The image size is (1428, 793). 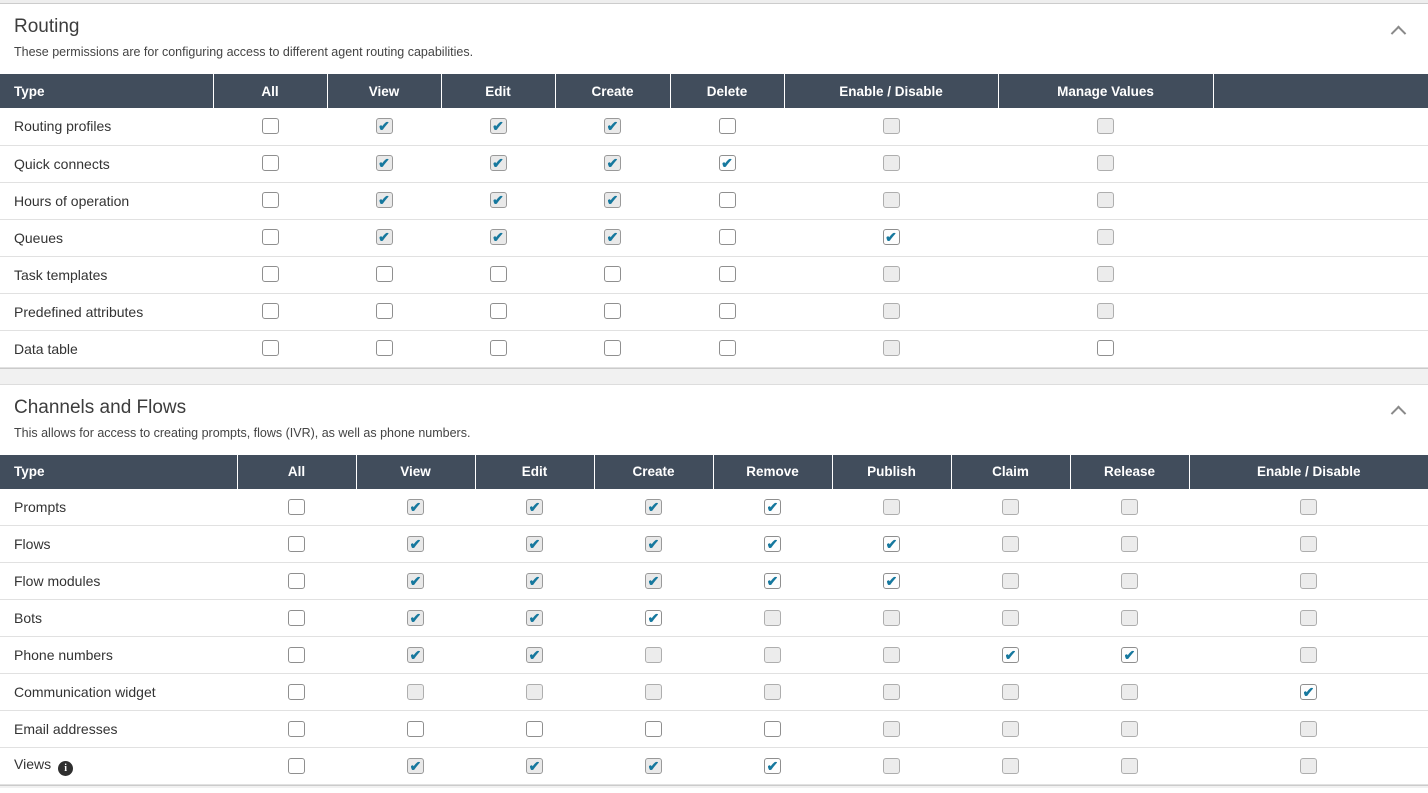 I want to click on collapse-routing-button, so click(x=1398, y=30).